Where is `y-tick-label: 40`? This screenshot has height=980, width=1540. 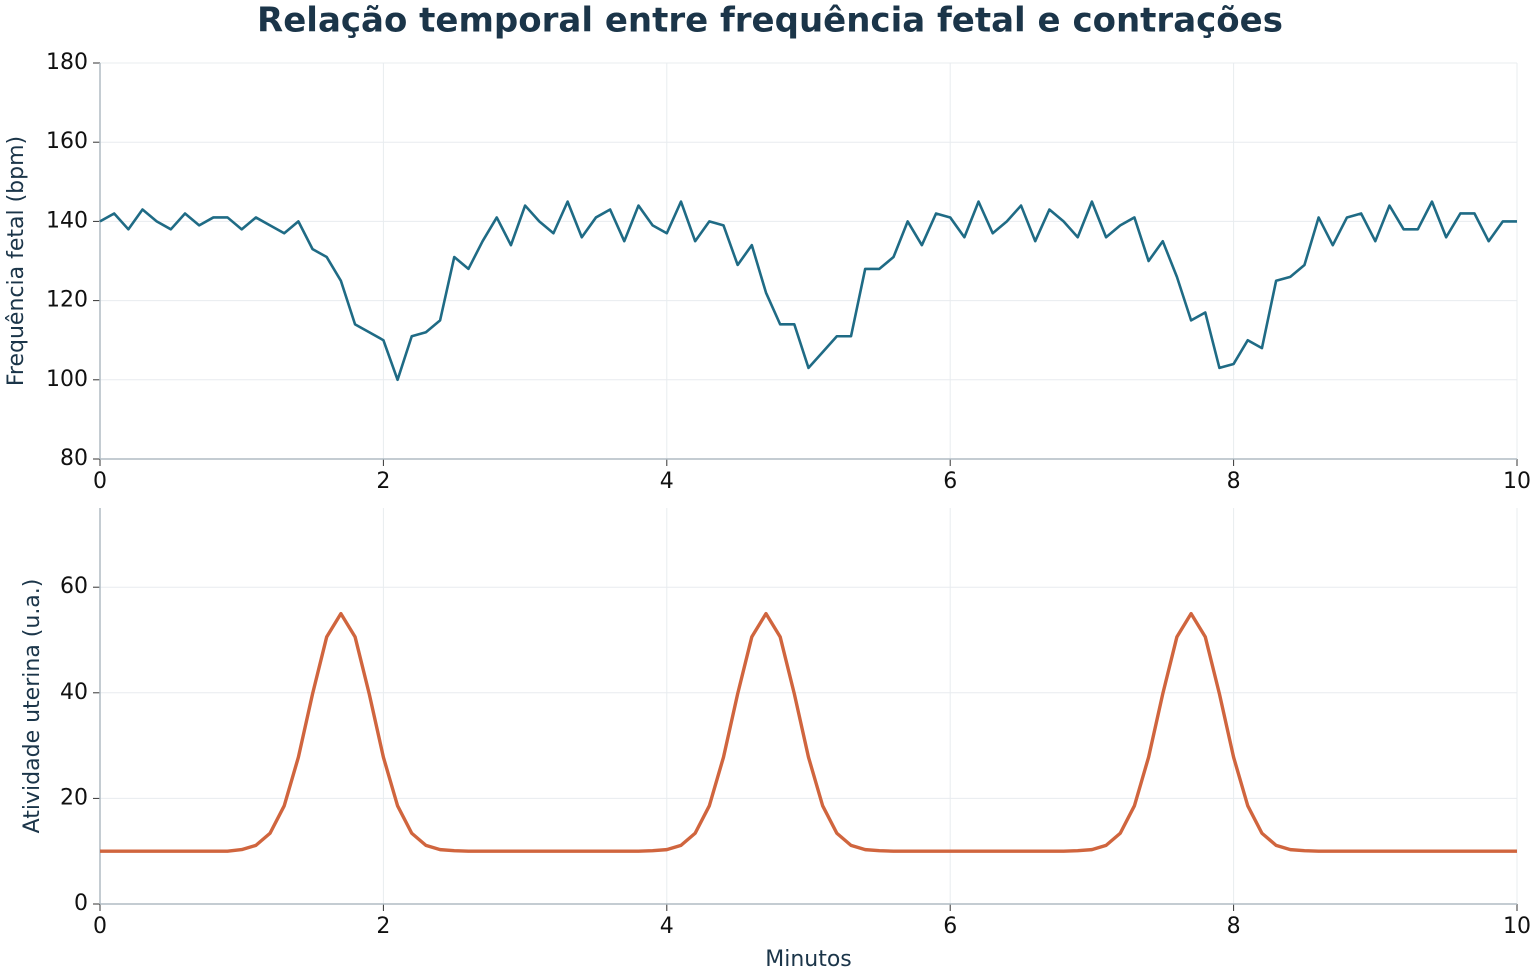
y-tick-label: 40 is located at coordinates (74, 692).